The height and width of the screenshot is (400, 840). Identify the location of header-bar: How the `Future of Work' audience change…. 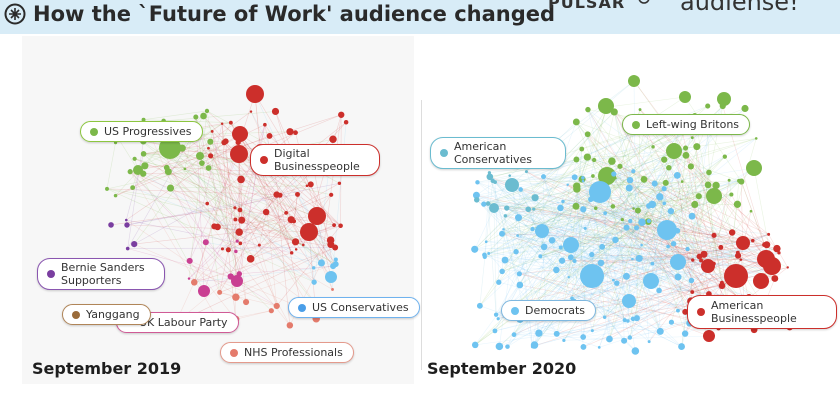
(420, 17).